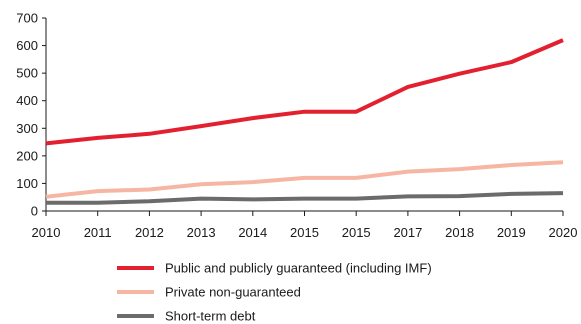 The image size is (581, 324). Describe the element at coordinates (149, 232) in the screenshot. I see `x-tick-label: 2012` at that location.